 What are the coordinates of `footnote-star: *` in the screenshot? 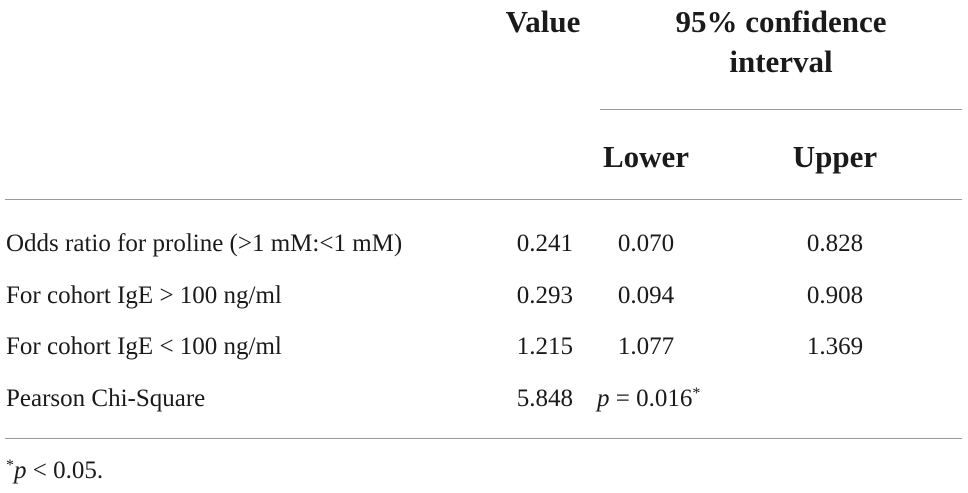 It's located at (10, 465).